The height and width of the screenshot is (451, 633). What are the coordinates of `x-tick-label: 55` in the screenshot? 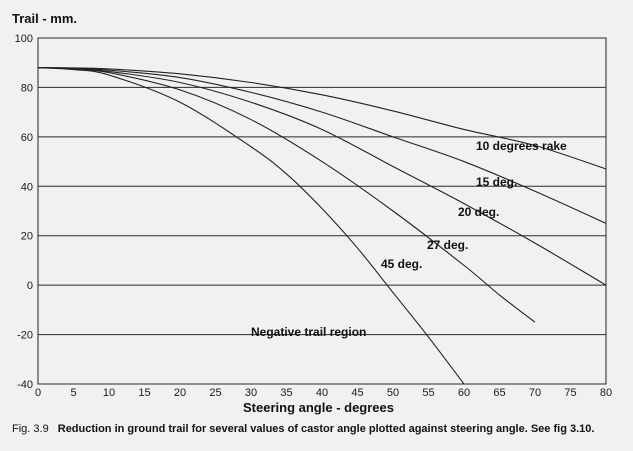 It's located at (428, 393).